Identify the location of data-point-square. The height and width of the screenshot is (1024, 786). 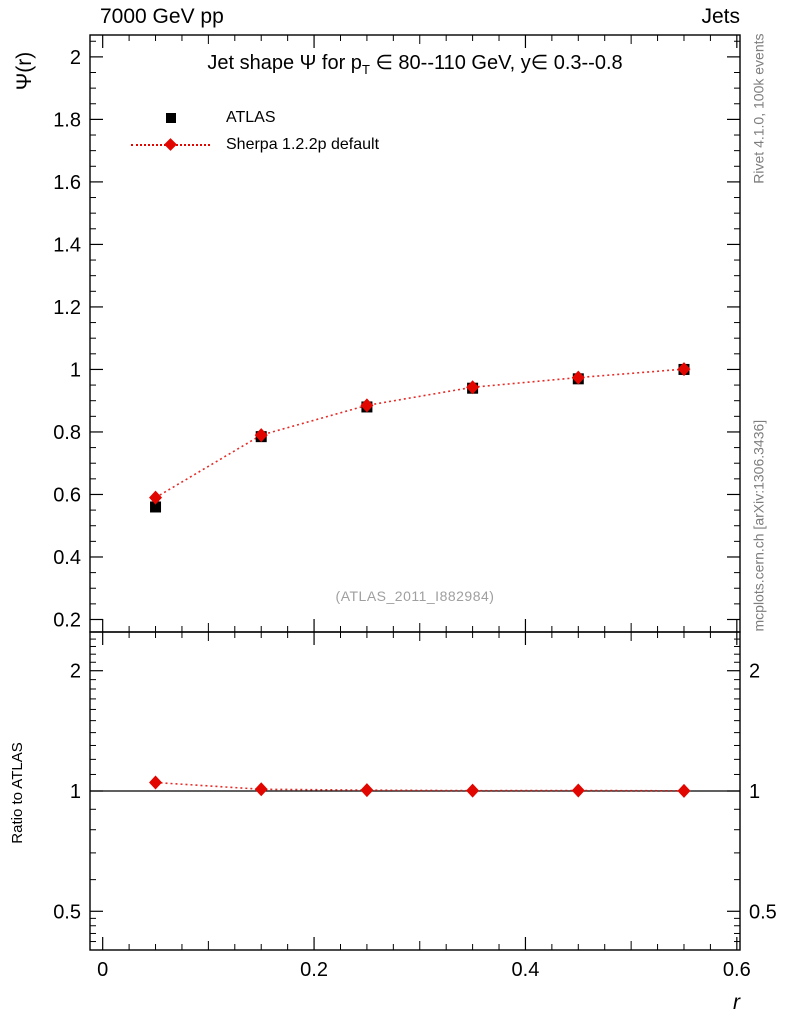
(156, 507).